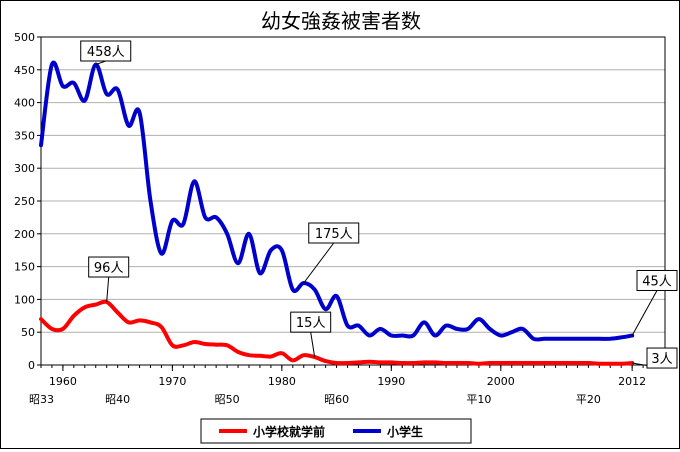 The width and height of the screenshot is (680, 452). I want to click on era-tick-label: 平20, so click(588, 399).